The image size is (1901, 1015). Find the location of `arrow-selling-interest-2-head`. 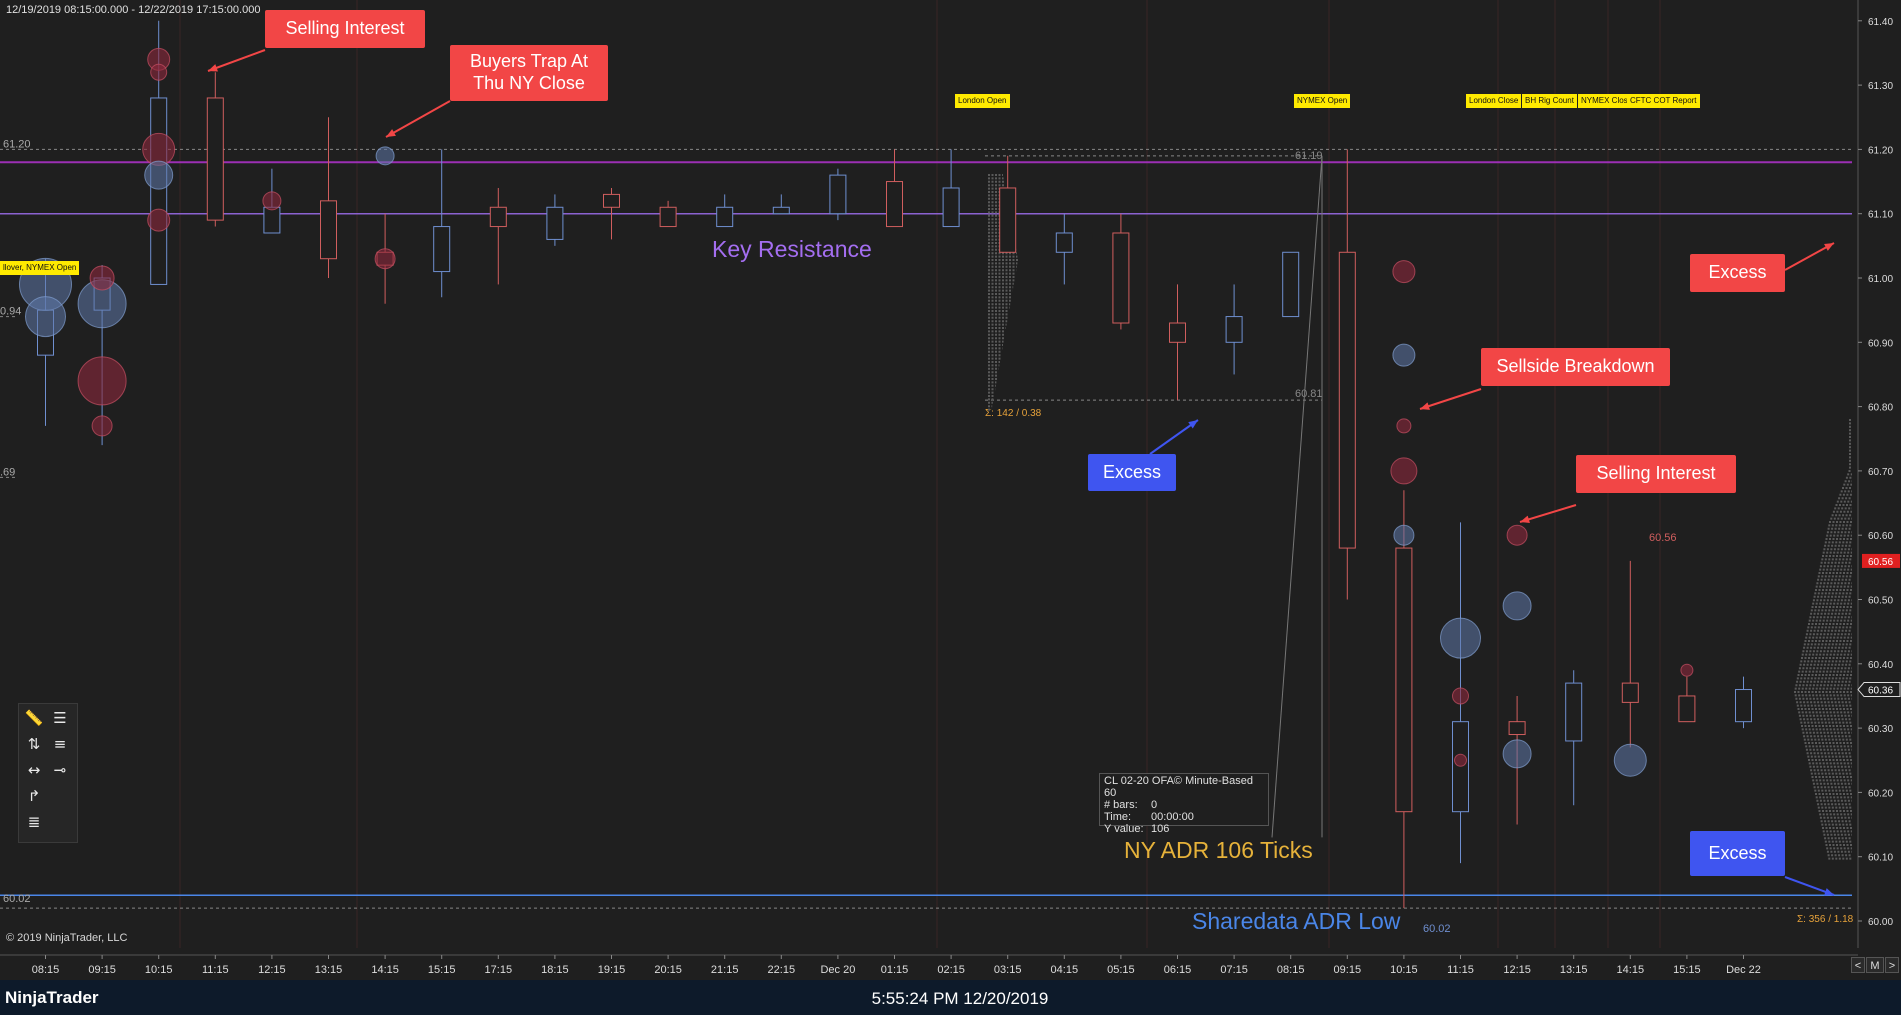

arrow-selling-interest-2-head is located at coordinates (1525, 519).